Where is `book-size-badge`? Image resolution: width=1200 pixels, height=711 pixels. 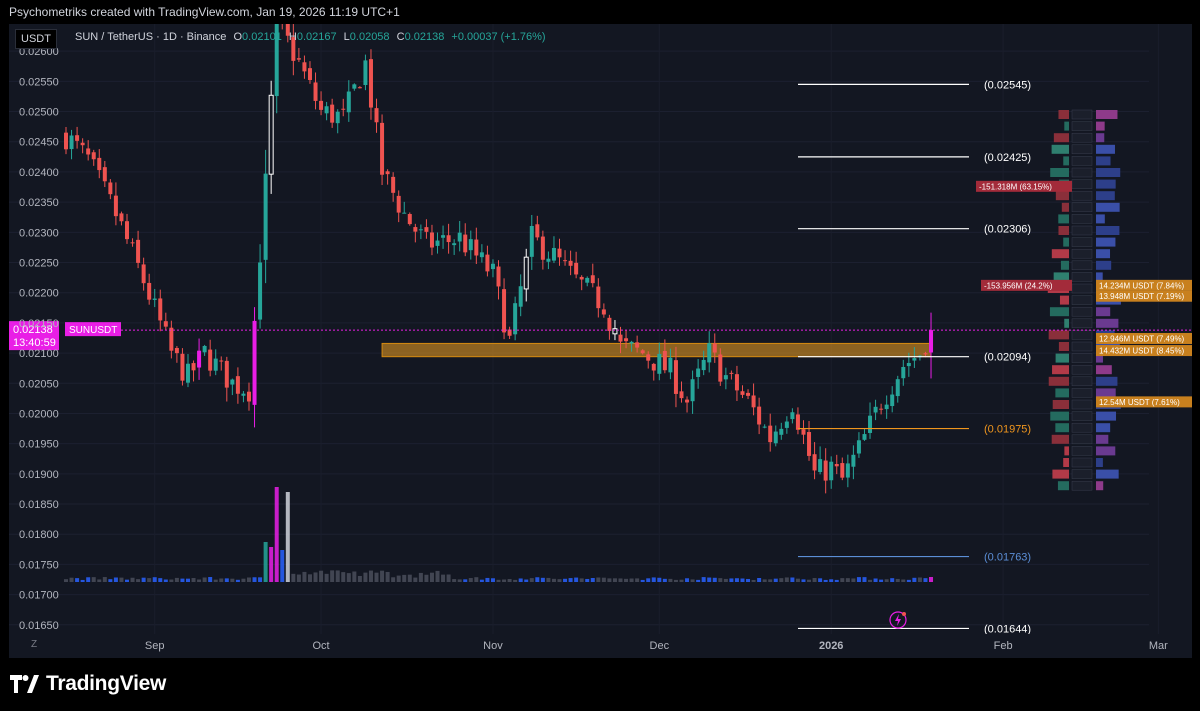
book-size-badge is located at coordinates (1026, 285).